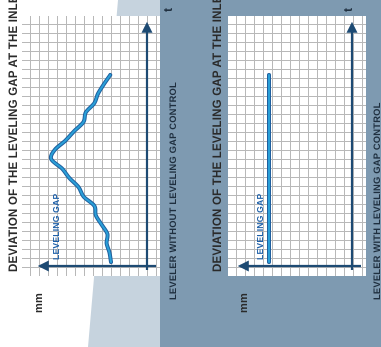 Image resolution: width=381 pixels, height=347 pixels. Describe the element at coordinates (168, 10) in the screenshot. I see `time-label-left: t` at that location.